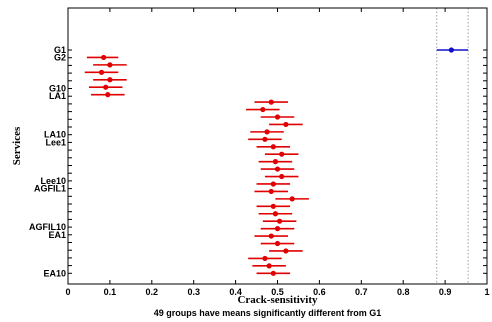 This screenshot has height=322, width=492. I want to click on x-tick-label-3: 0.3, so click(193, 292).